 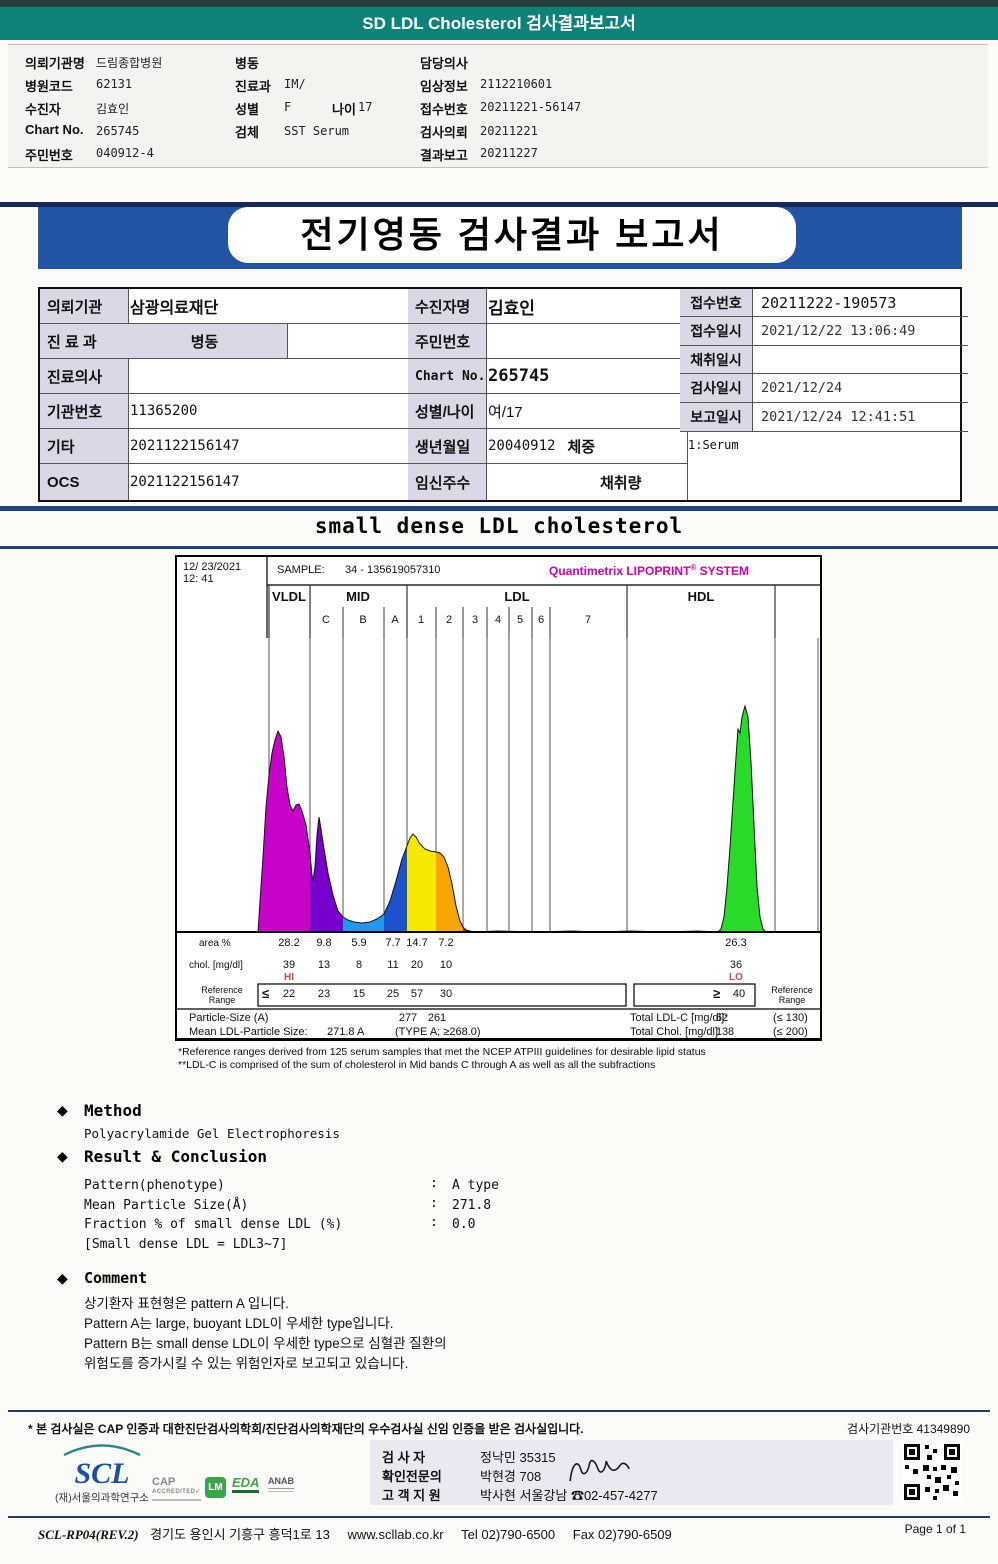 I want to click on total-chol-label: Total Chol. [mg/dl]:, so click(x=676, y=1032).